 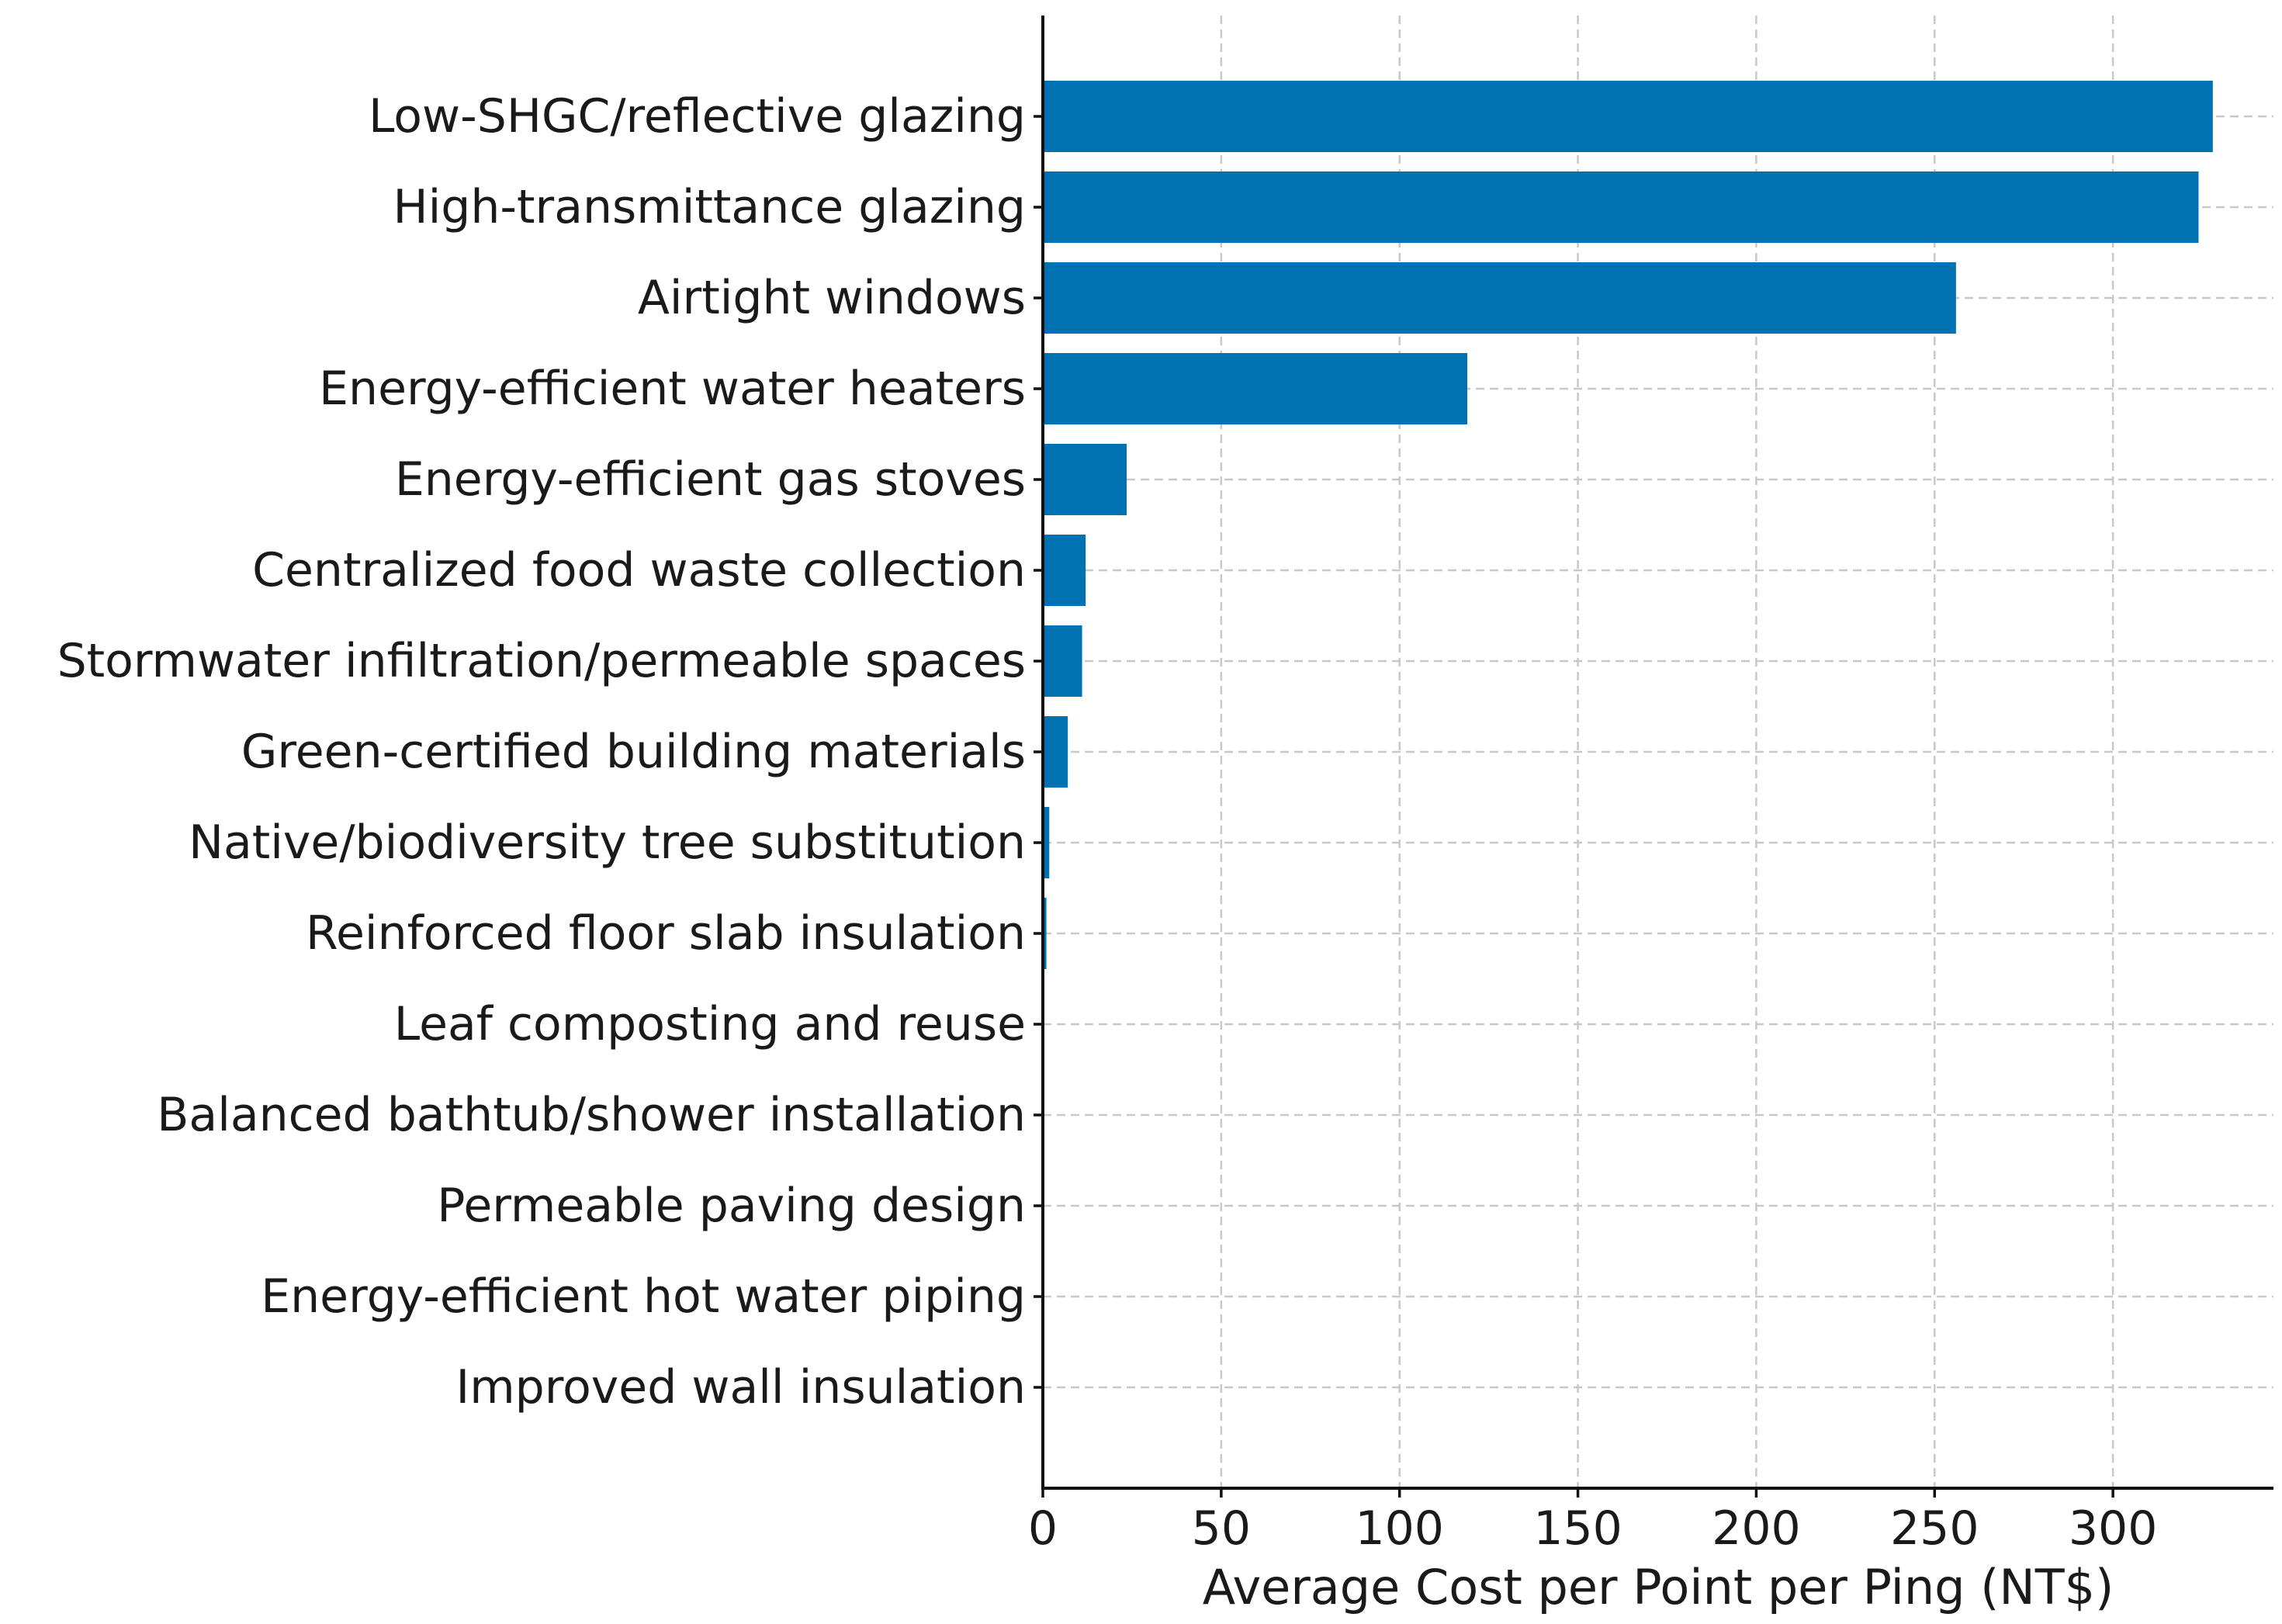 What do you see at coordinates (1756, 1528) in the screenshot?
I see `x-tick-label: 200` at bounding box center [1756, 1528].